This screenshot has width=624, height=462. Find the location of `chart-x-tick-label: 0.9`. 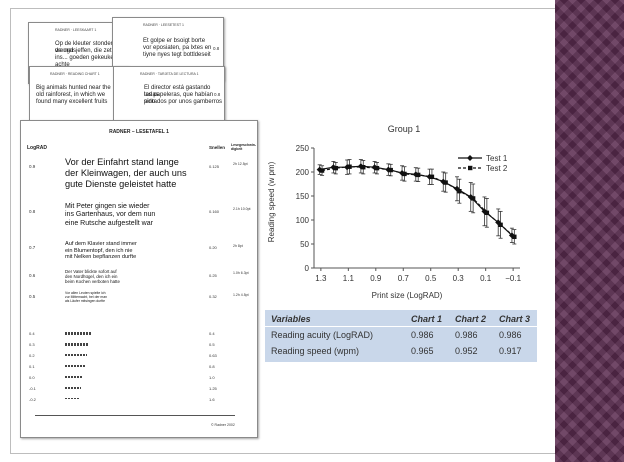

chart-x-tick-label: 0.9 is located at coordinates (376, 278).